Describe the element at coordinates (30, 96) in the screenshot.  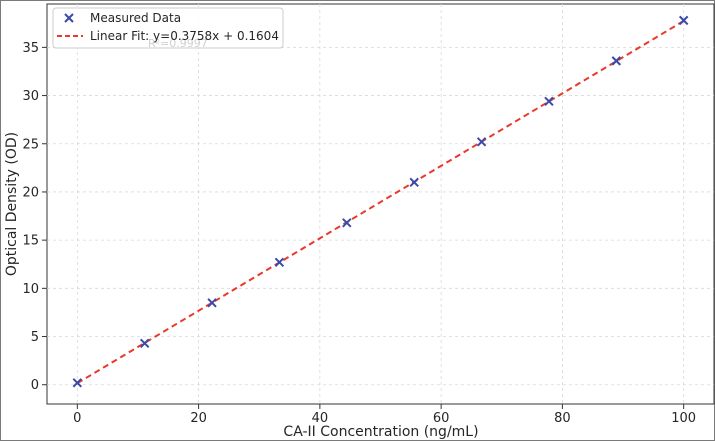
I see `y-tick-label: 30` at that location.